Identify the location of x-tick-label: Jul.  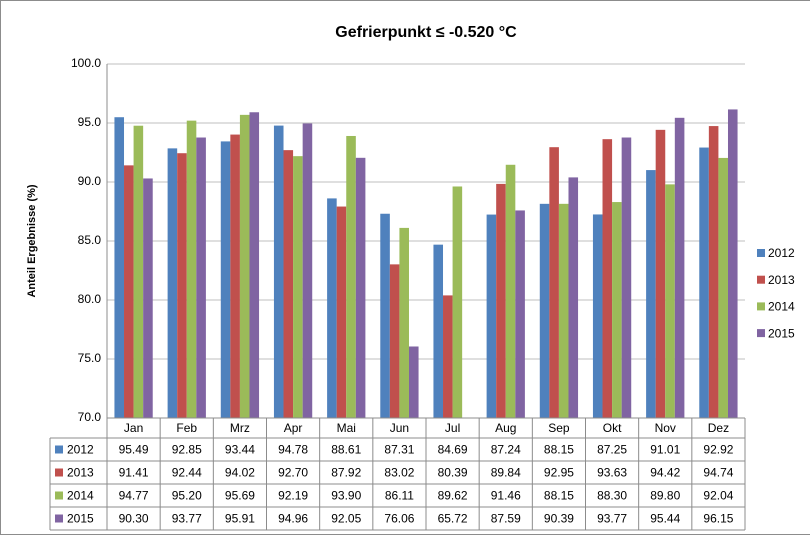
(452, 428).